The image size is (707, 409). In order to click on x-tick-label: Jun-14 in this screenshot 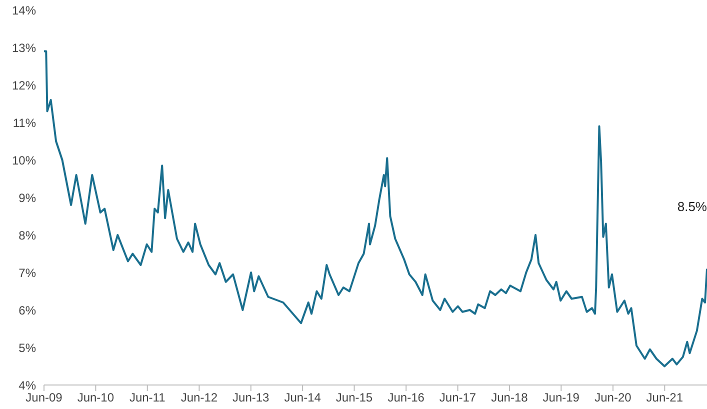, I will do `click(303, 397)`.